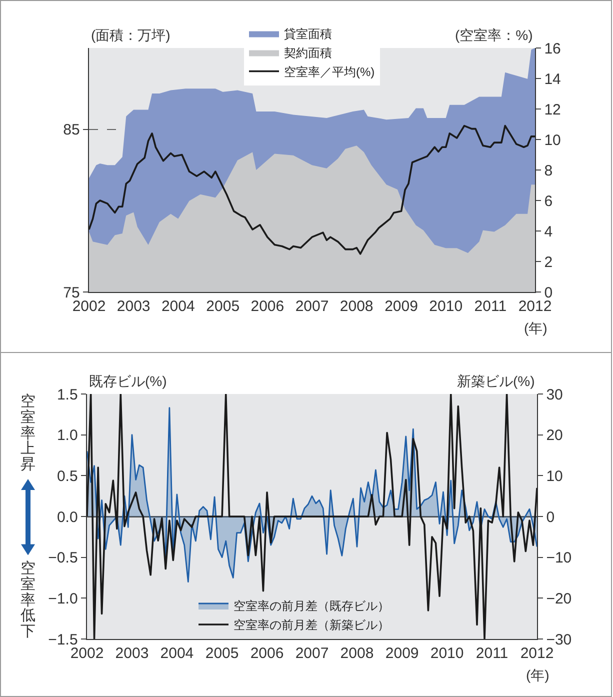 This screenshot has height=697, width=613. I want to click on y-axis-title: 既存ビル(%), so click(128, 381).